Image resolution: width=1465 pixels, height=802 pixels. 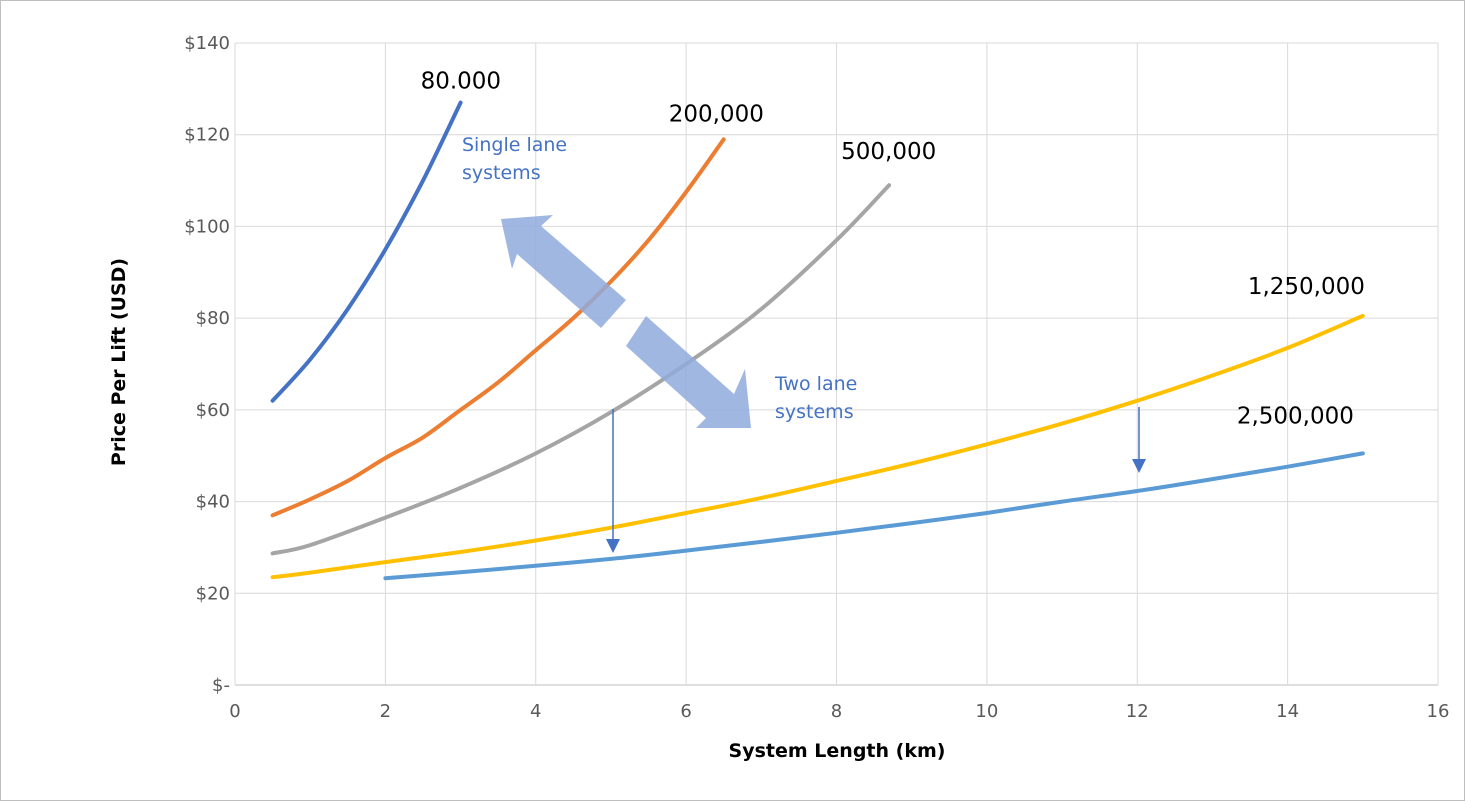 What do you see at coordinates (207, 135) in the screenshot?
I see `y-tick-label: $120` at bounding box center [207, 135].